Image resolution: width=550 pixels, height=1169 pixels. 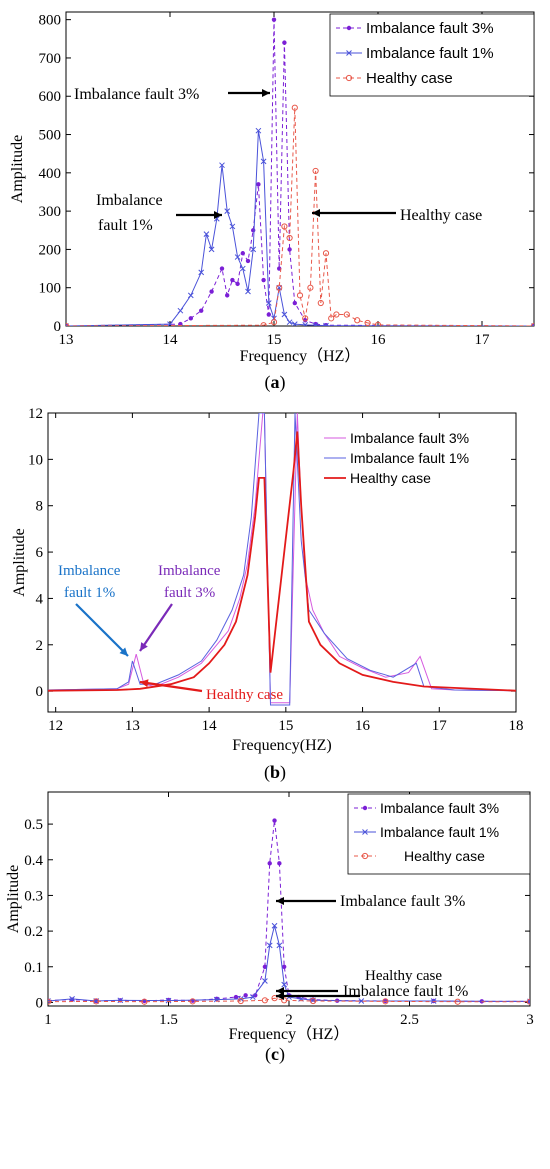 I want to click on x-tick-label: 3, so click(x=530, y=1020).